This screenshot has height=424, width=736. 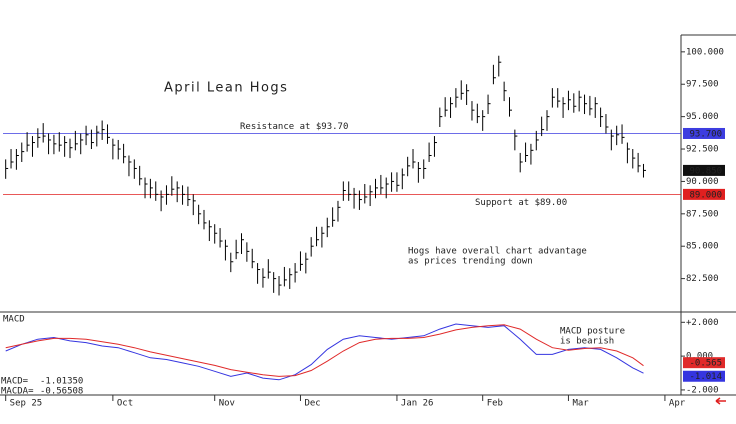 What do you see at coordinates (702, 390) in the screenshot?
I see `y-tick-label: -2.000` at bounding box center [702, 390].